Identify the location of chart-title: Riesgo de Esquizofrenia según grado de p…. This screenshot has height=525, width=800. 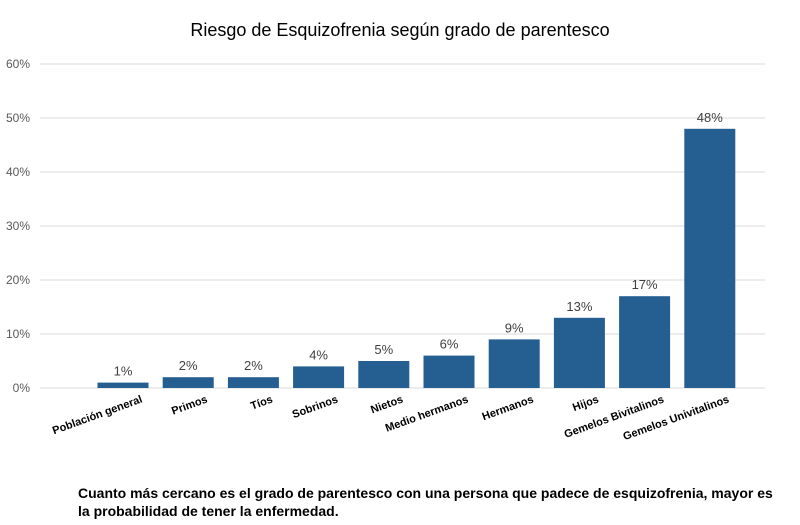
(400, 30).